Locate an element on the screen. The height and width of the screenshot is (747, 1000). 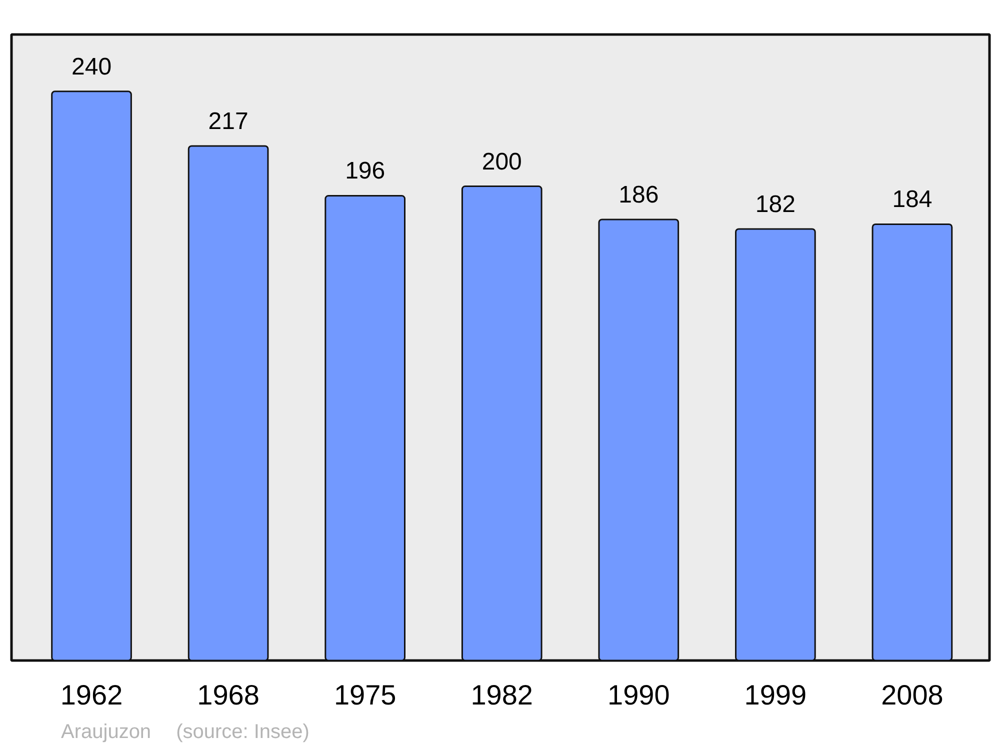
data-label: 196 is located at coordinates (365, 171).